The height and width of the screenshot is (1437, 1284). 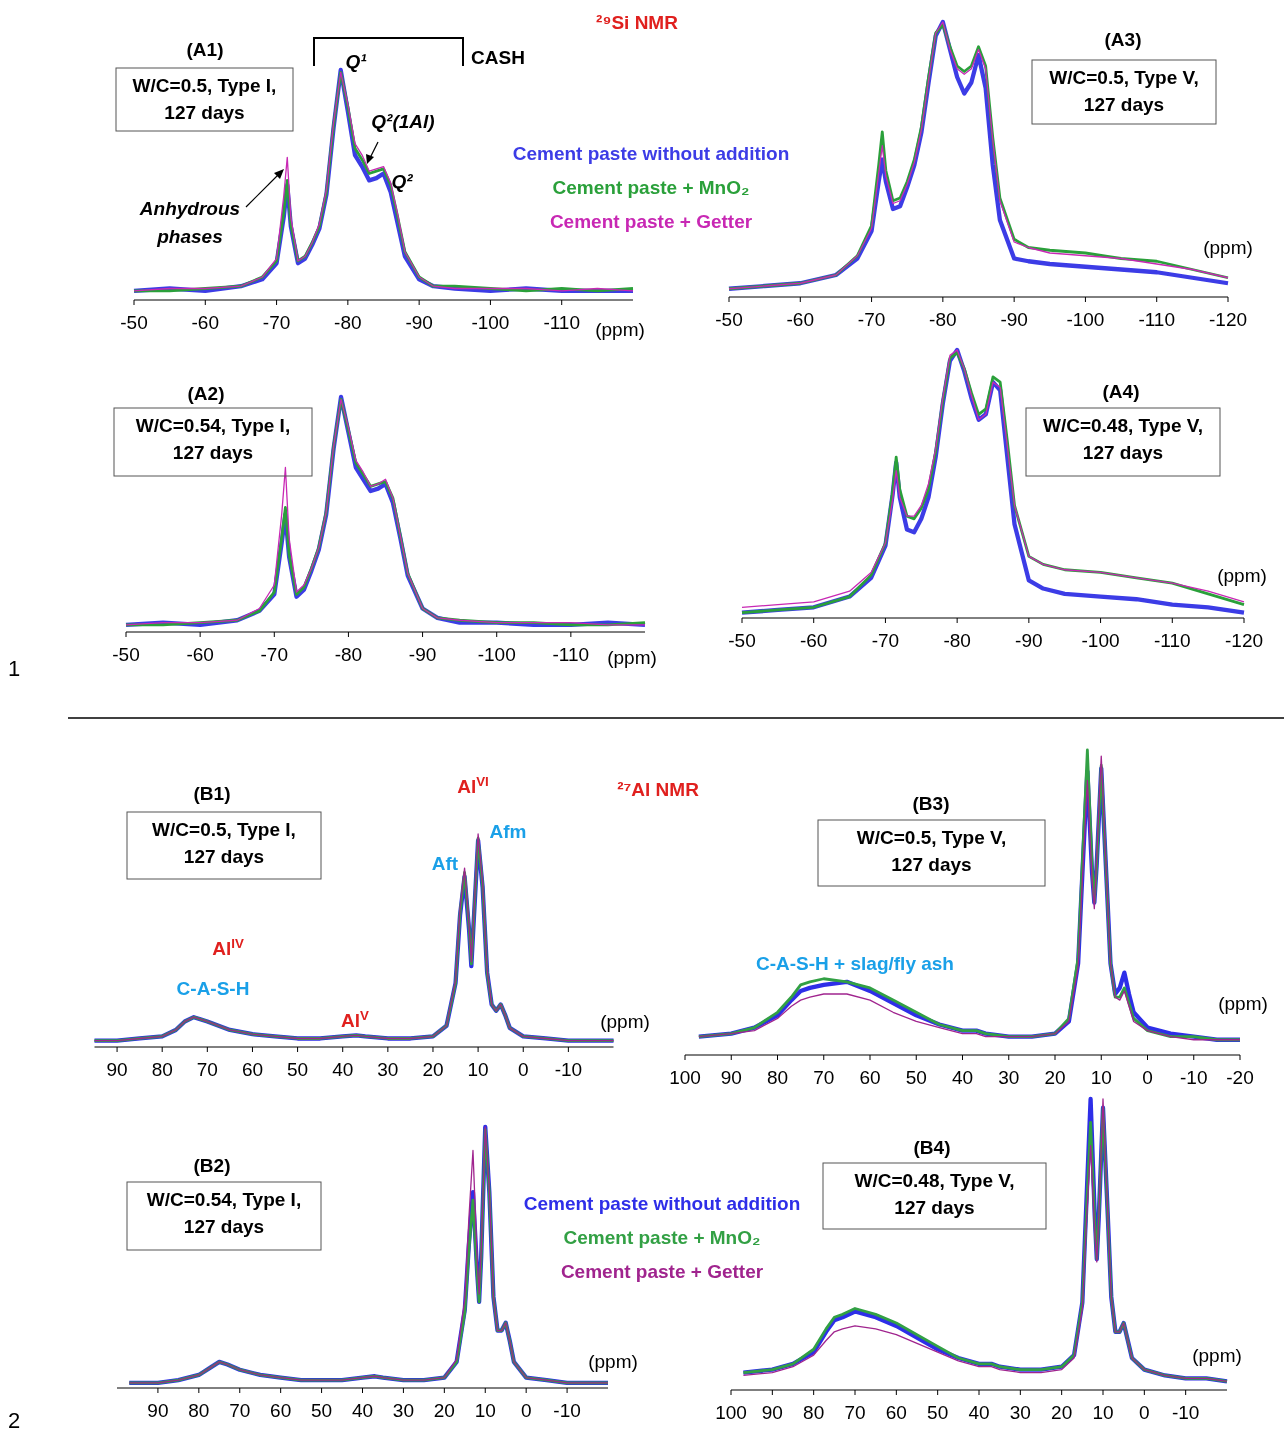 What do you see at coordinates (508, 831) in the screenshot?
I see `annotation: Afm` at bounding box center [508, 831].